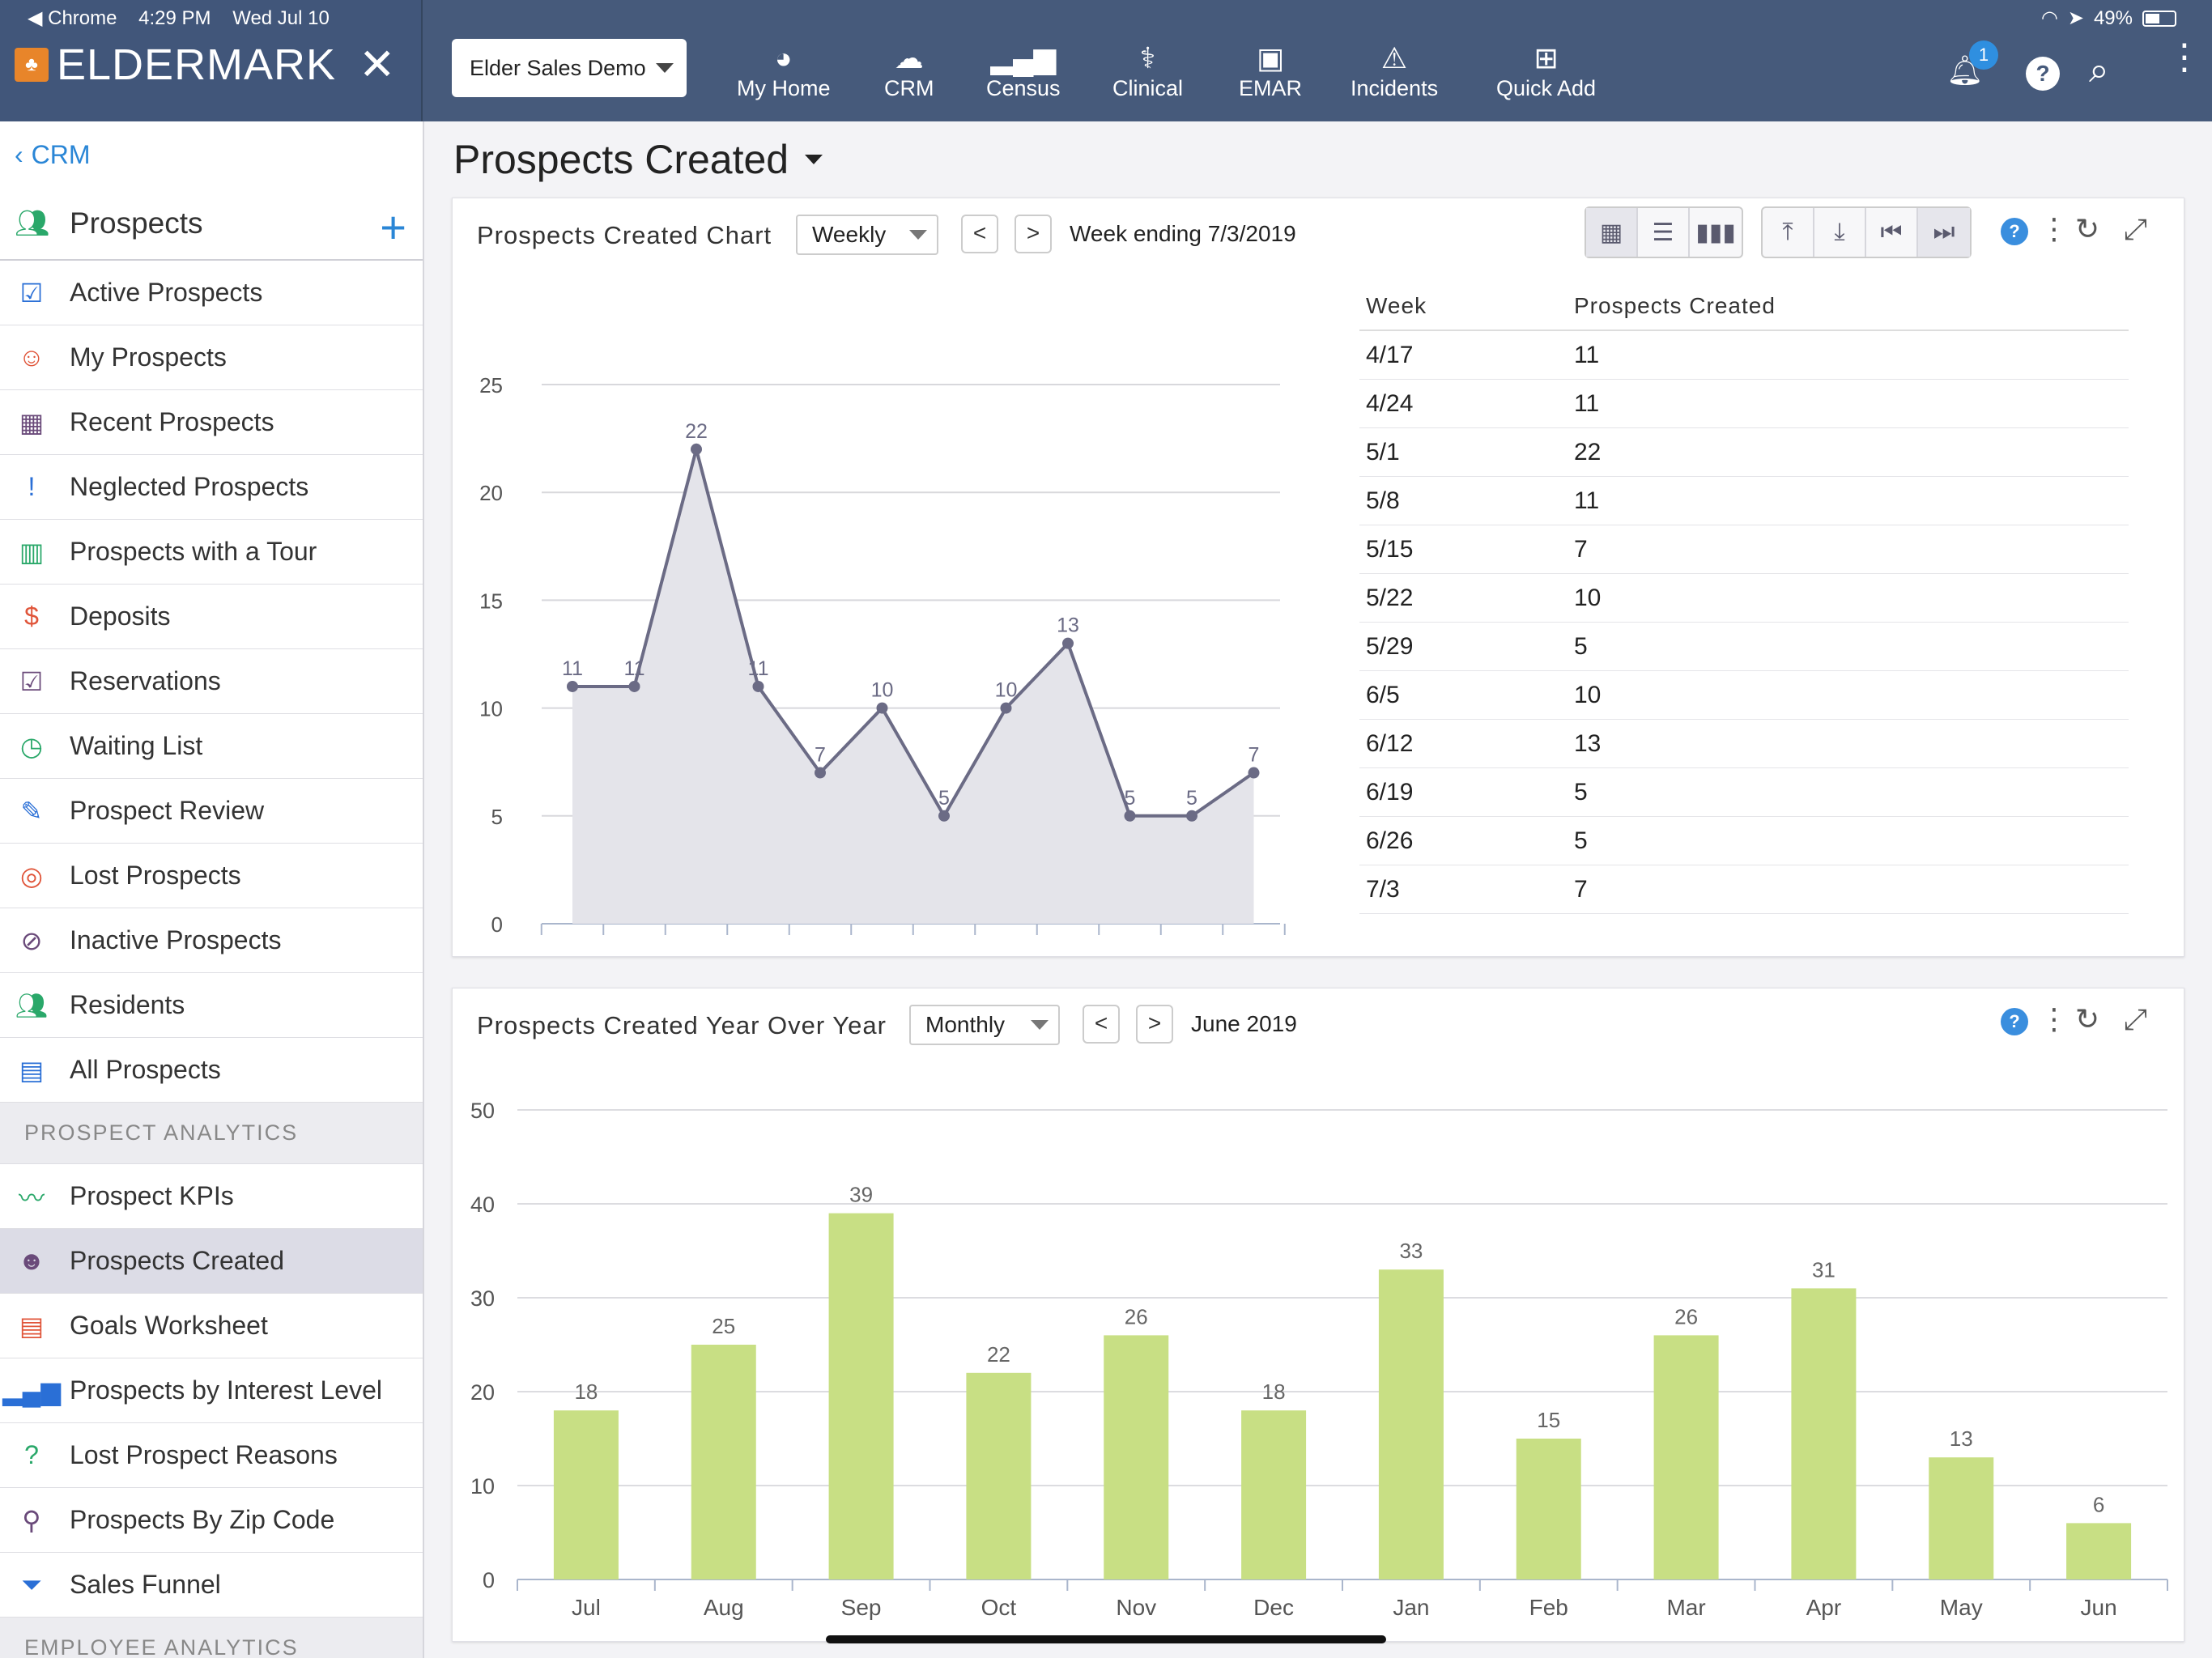 The image size is (2212, 1658). What do you see at coordinates (1944, 232) in the screenshot?
I see `move-last-icon: ⏭` at bounding box center [1944, 232].